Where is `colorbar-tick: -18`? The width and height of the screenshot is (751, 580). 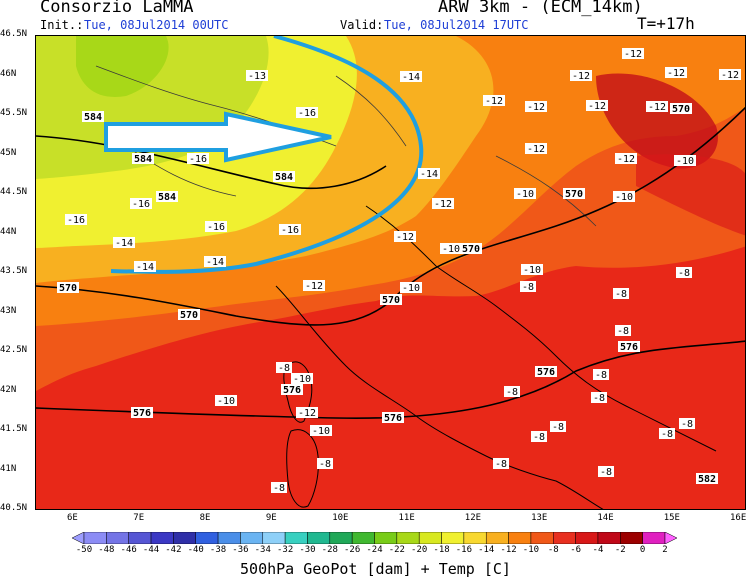
colorbar-tick: -18 is located at coordinates (441, 550).